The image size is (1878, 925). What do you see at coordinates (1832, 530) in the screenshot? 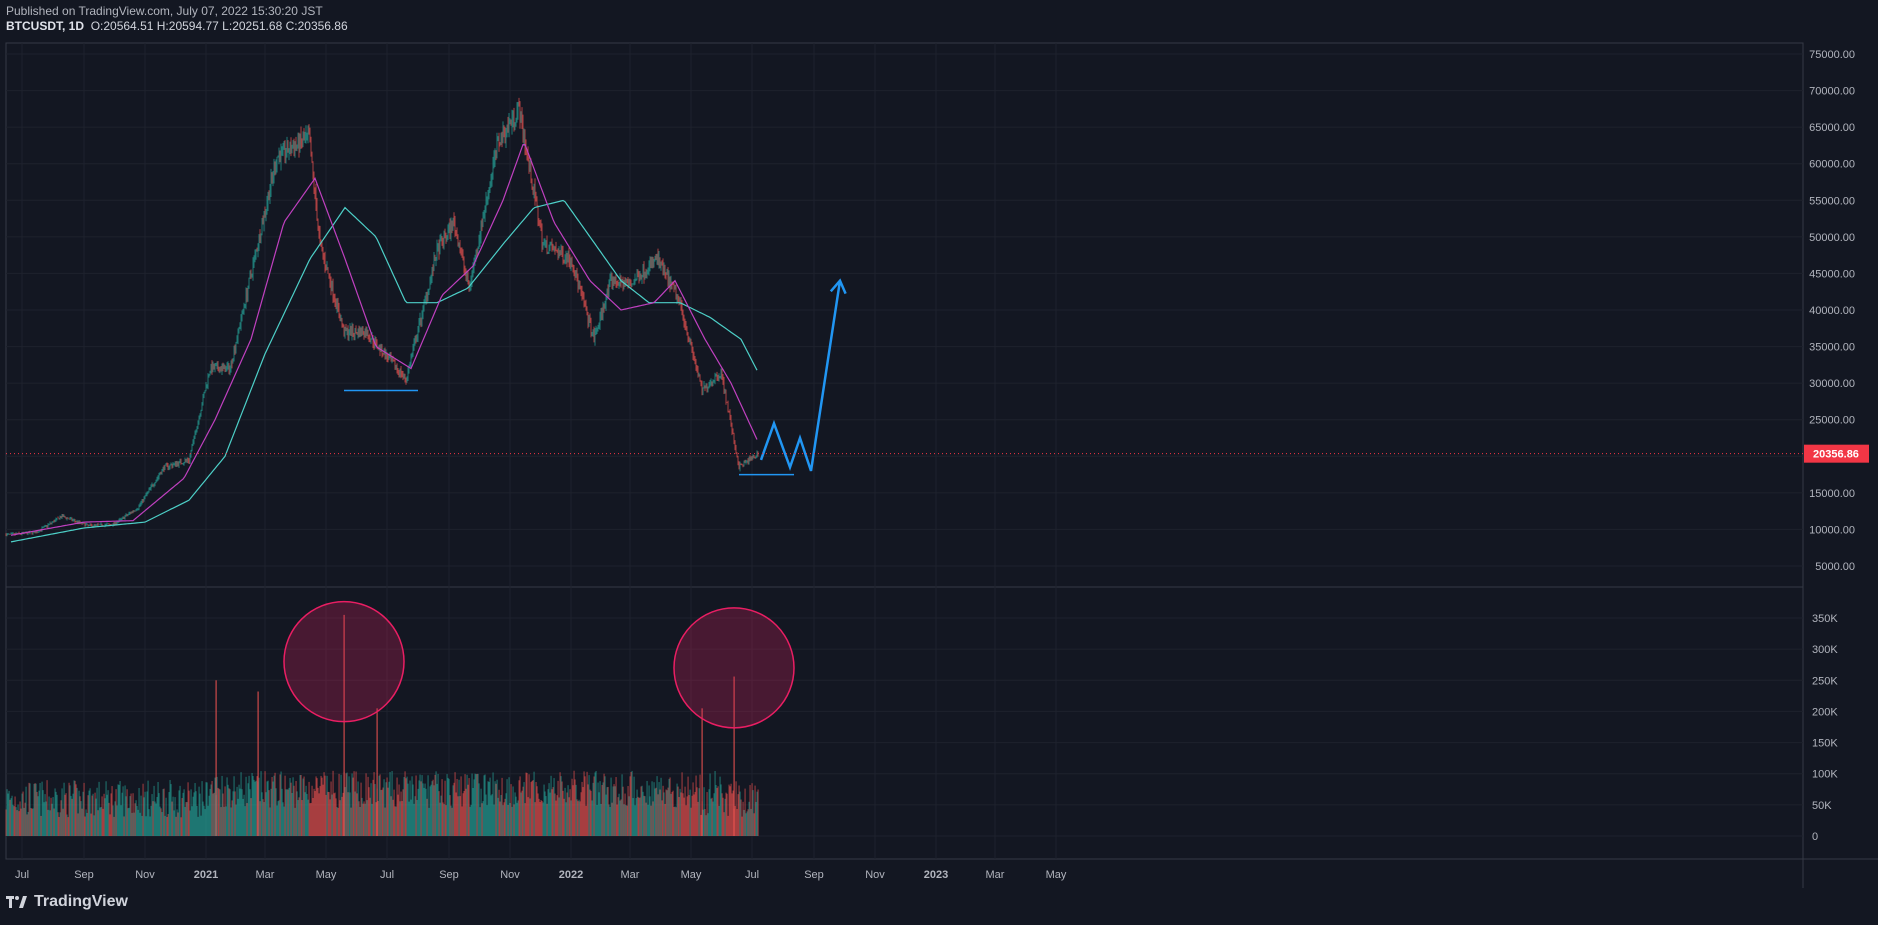
I see `price-tick-label: 10000.00` at bounding box center [1832, 530].